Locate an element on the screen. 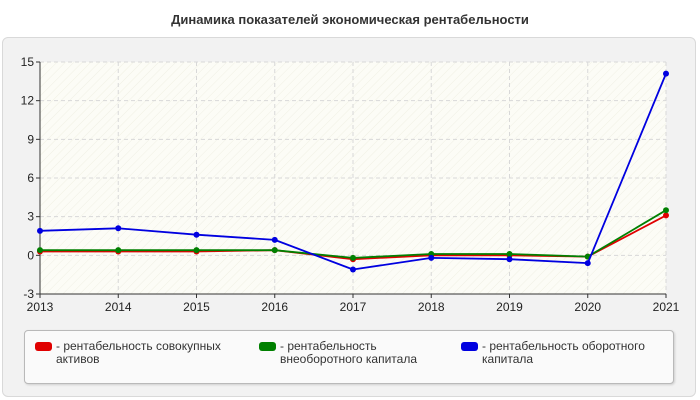  x-tick-label: 2018 is located at coordinates (431, 307).